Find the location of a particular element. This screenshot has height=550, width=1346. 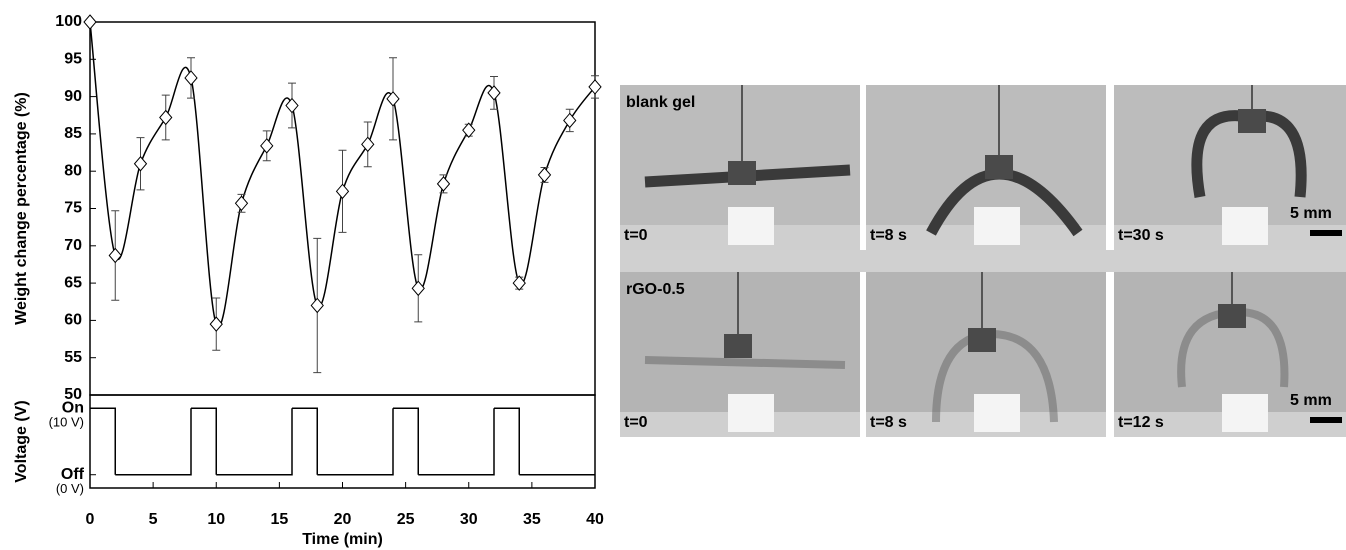

y-tick-label: 80 is located at coordinates (73, 170).